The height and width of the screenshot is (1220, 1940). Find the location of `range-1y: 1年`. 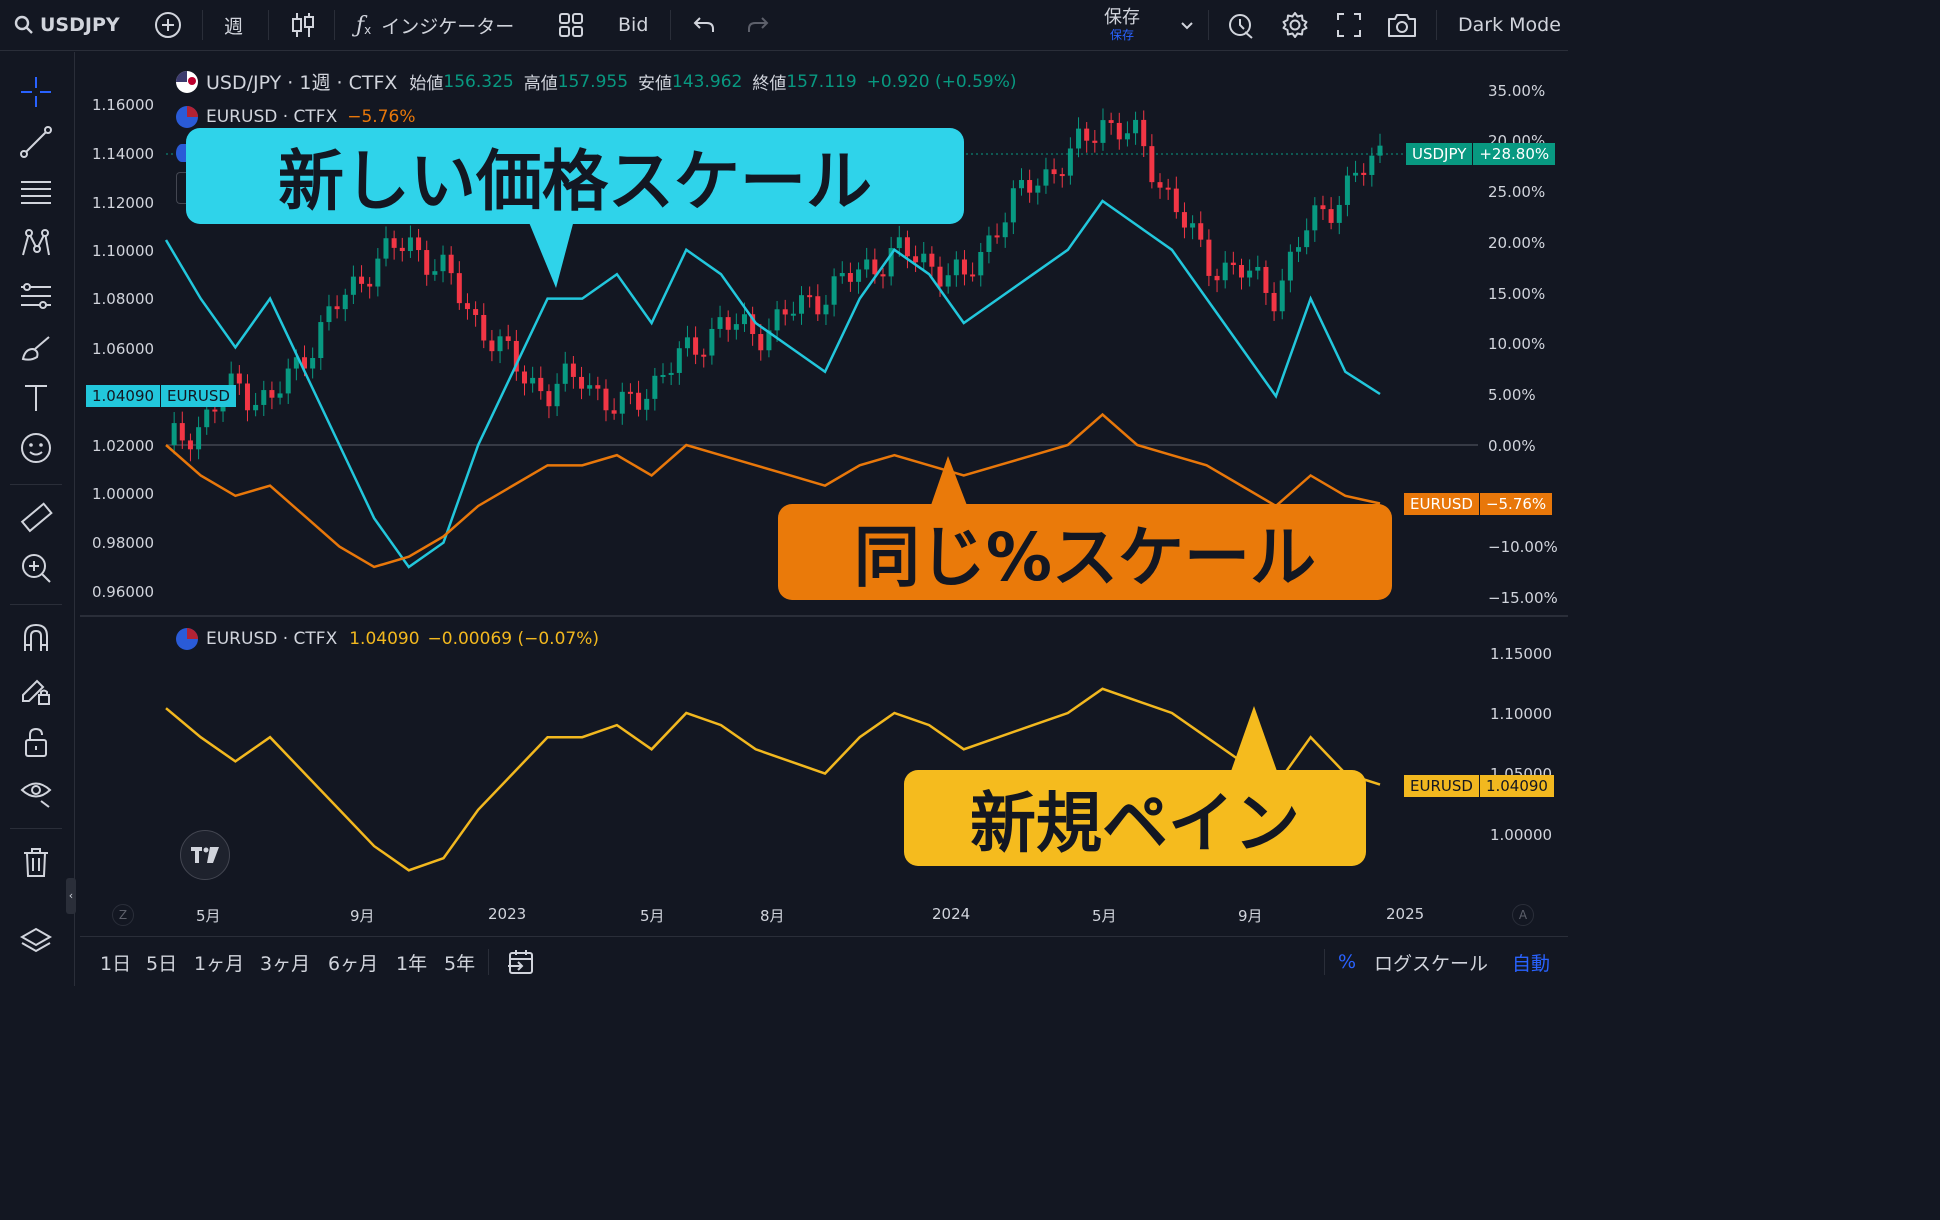

range-1y: 1年 is located at coordinates (412, 963).